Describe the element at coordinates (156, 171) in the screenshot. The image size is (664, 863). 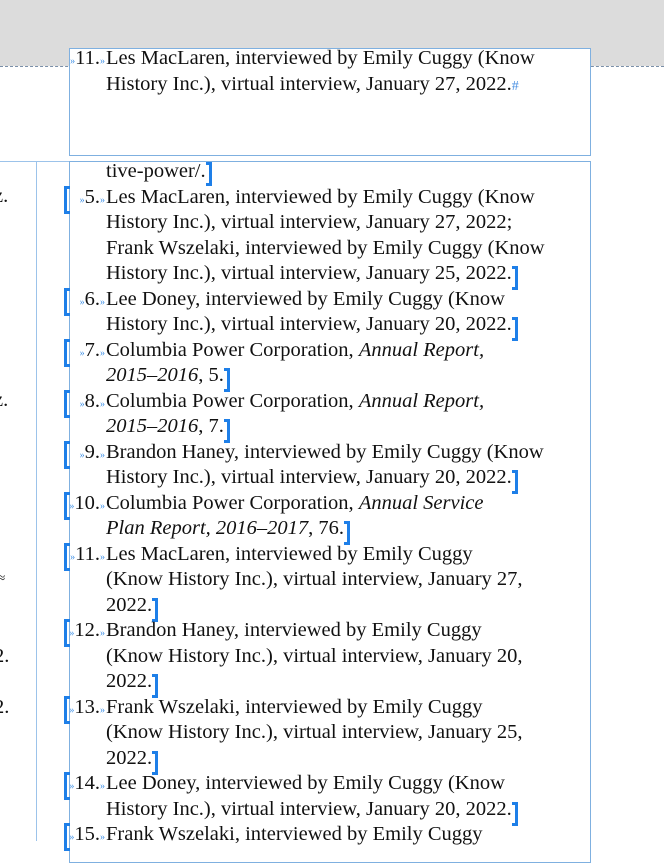
I see `text-run: tive-power/.` at that location.